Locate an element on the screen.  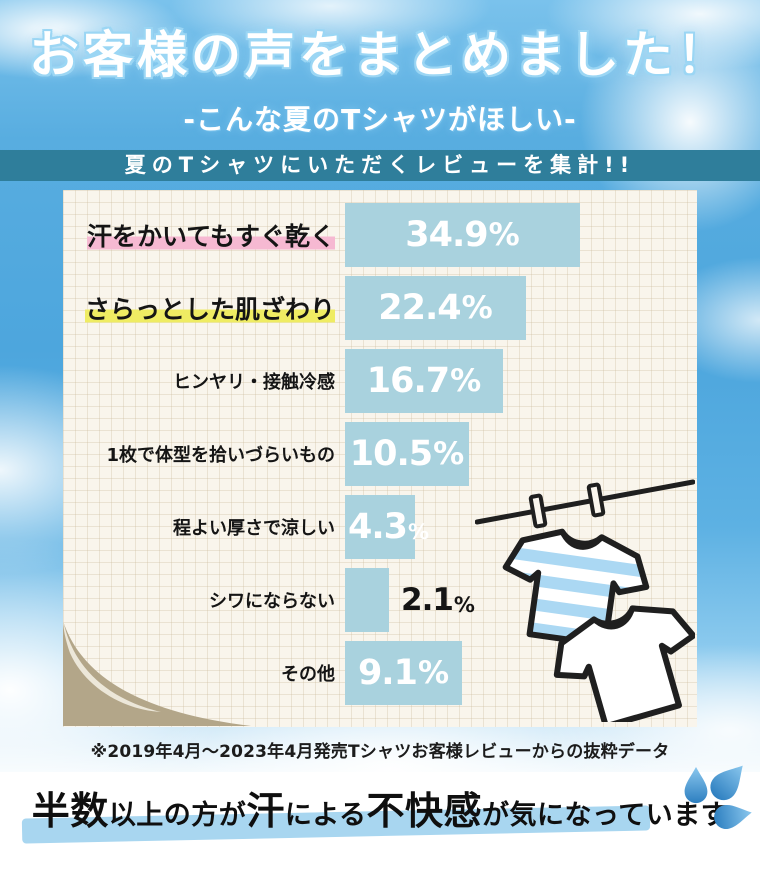
bar-value: 9.1% is located at coordinates (403, 672).